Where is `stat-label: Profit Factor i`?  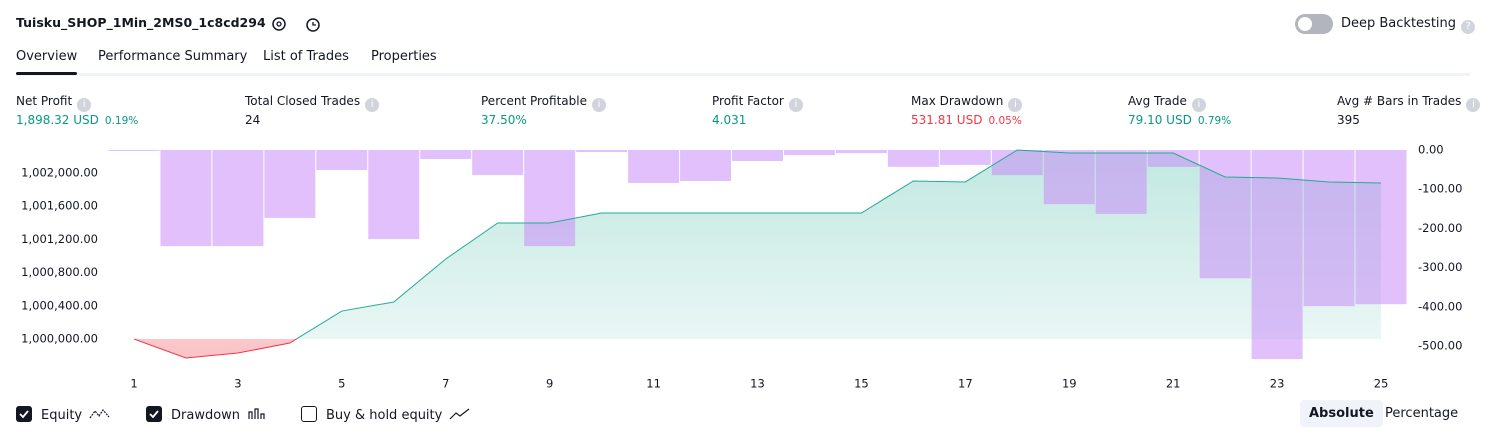 stat-label: Profit Factor i is located at coordinates (757, 103).